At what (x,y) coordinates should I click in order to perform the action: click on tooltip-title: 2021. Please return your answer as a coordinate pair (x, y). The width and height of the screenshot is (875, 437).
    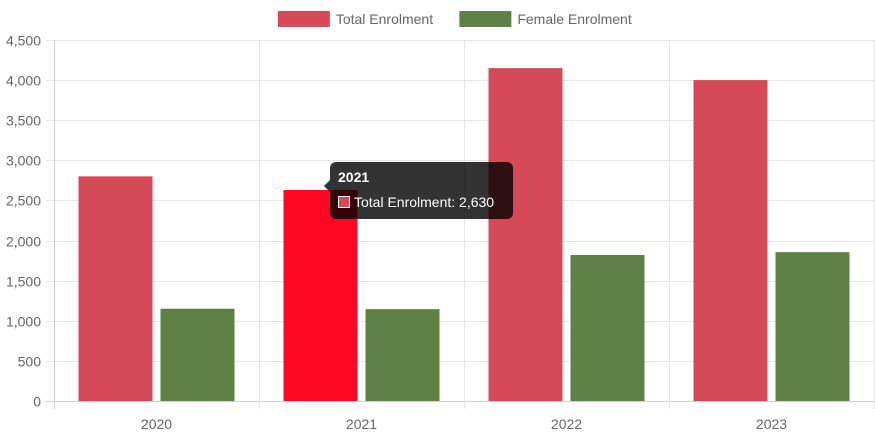
    Looking at the image, I should click on (354, 177).